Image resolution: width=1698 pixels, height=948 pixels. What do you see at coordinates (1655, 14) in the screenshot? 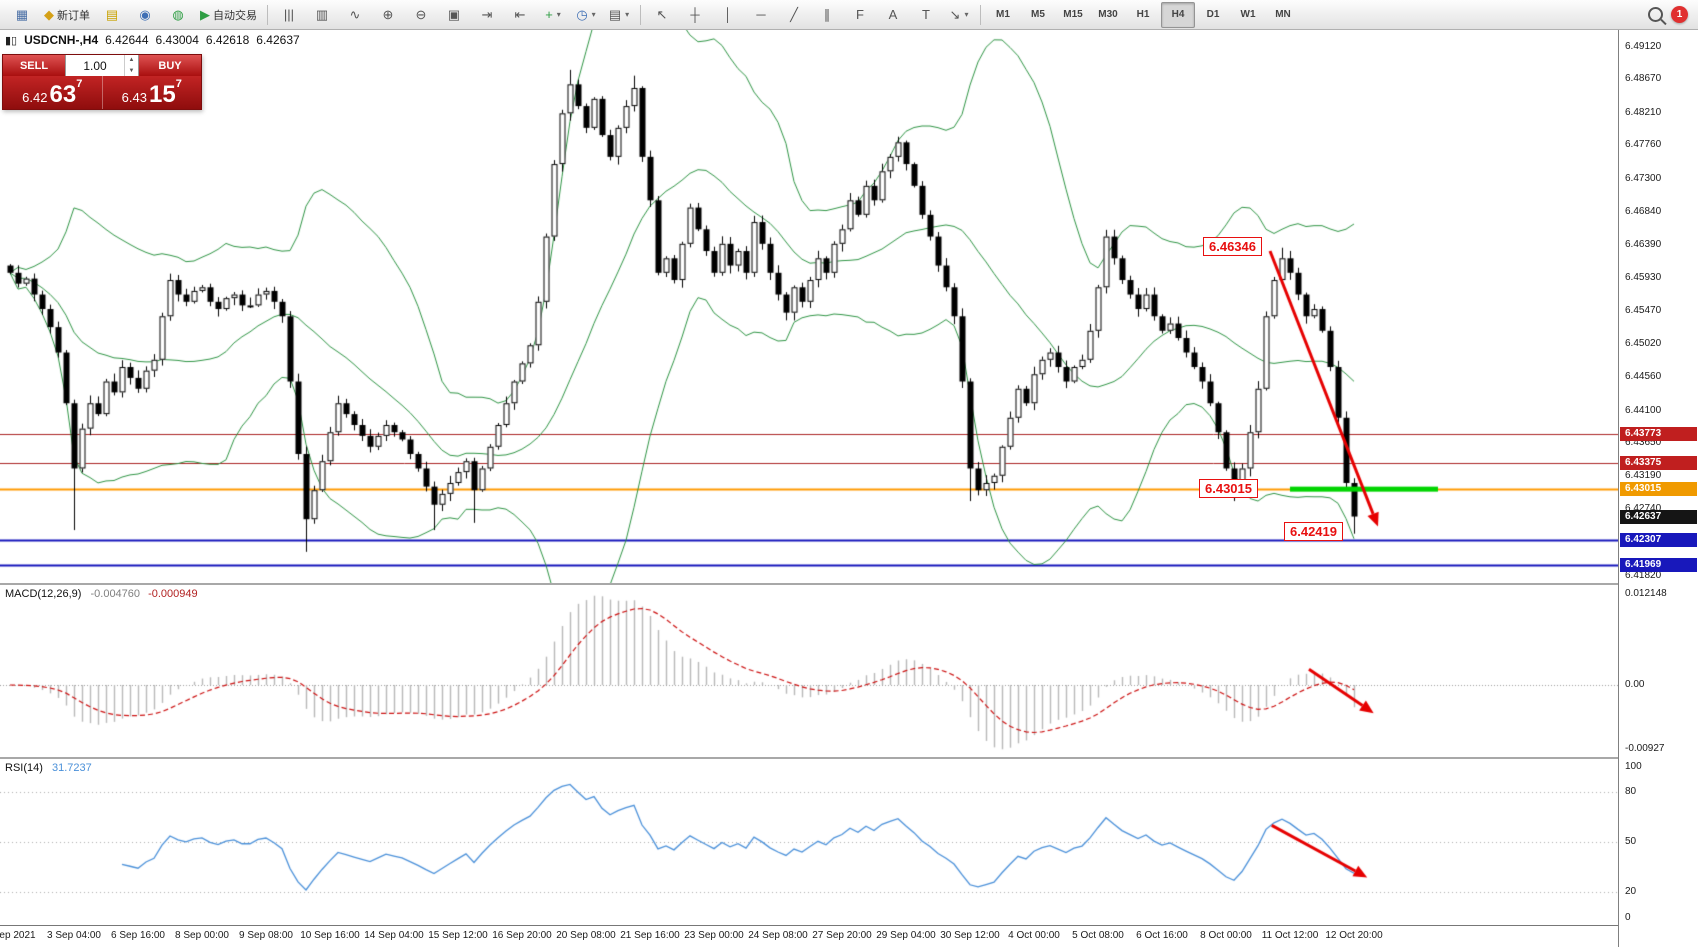
I see `search-icon` at bounding box center [1655, 14].